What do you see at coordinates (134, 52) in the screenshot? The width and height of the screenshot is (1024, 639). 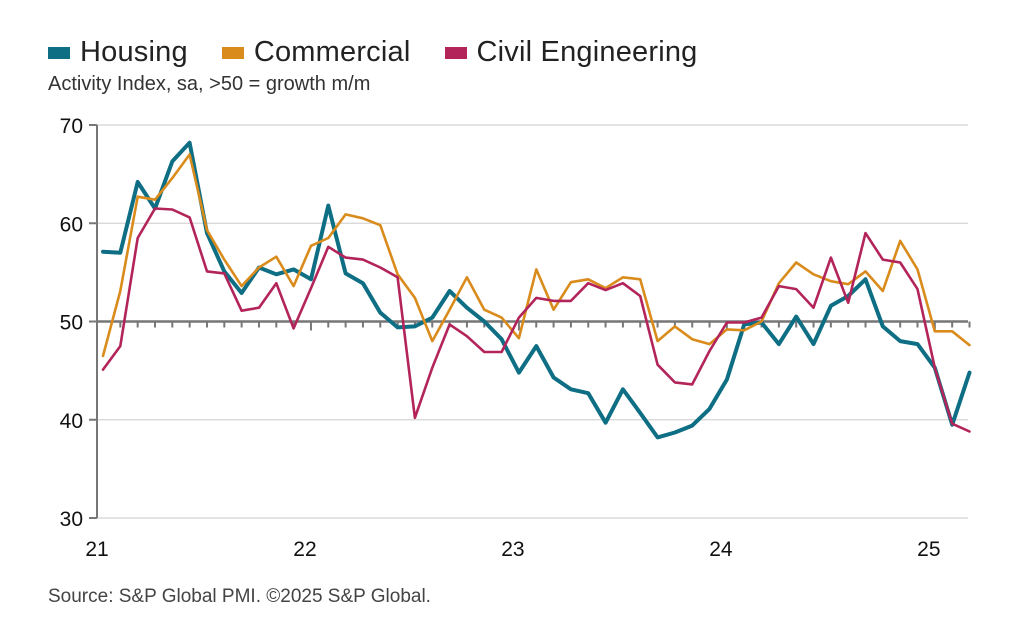 I see `legend-label-housing: Housing` at bounding box center [134, 52].